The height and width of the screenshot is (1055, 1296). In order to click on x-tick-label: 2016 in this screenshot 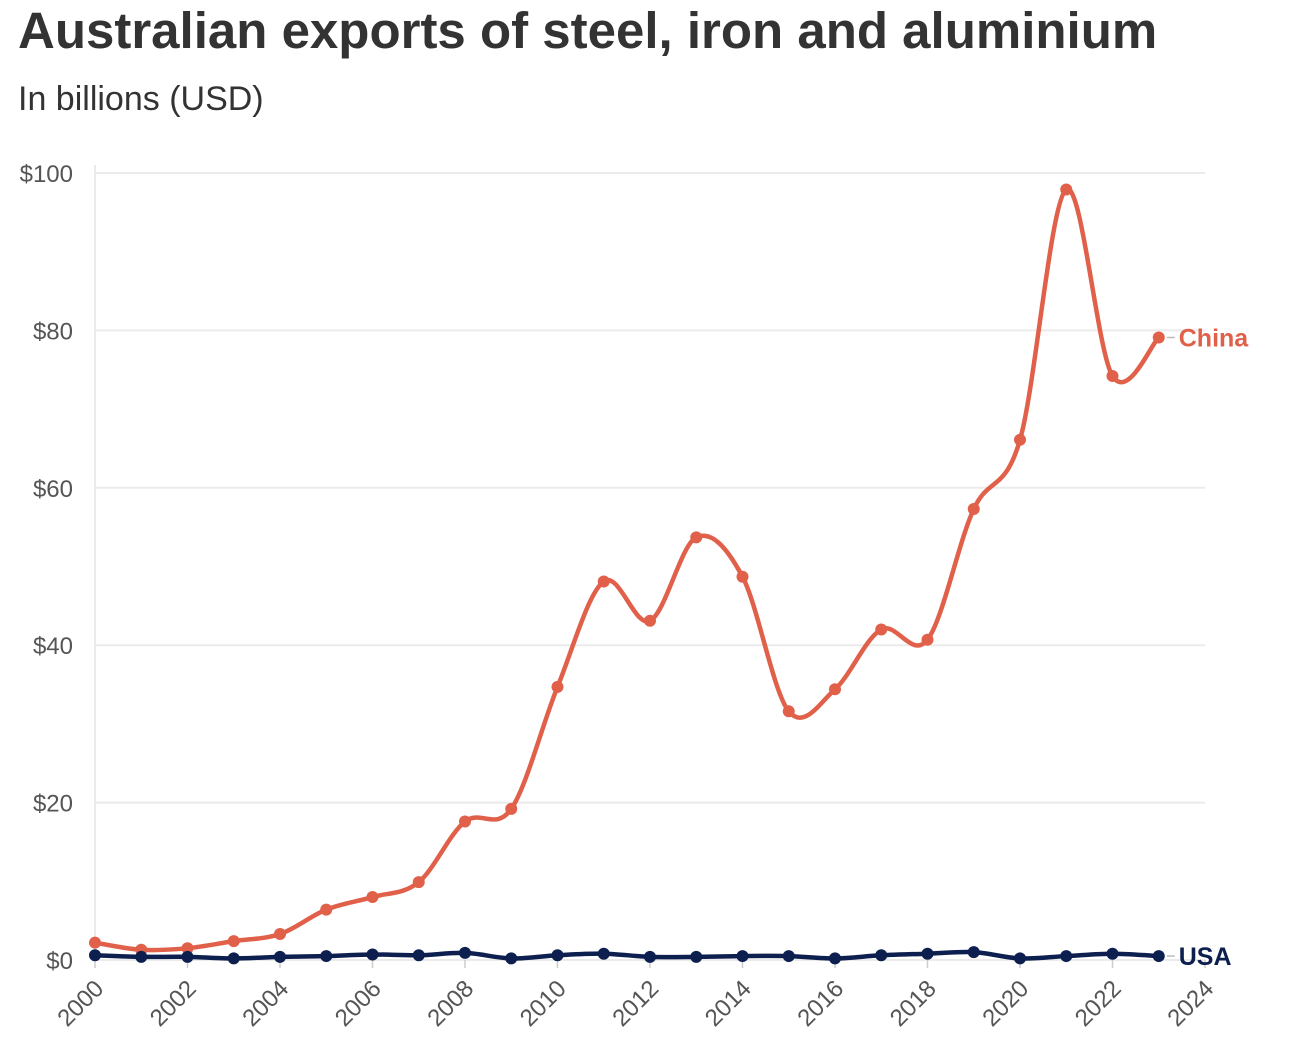, I will do `click(820, 1003)`.